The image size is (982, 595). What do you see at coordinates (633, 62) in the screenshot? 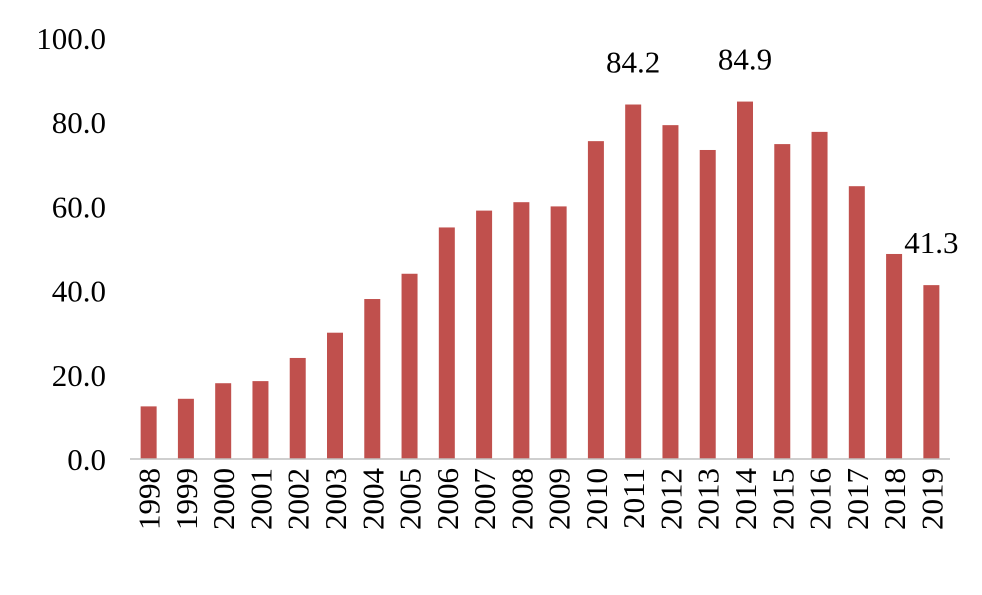
I see `value-label: 84.2` at bounding box center [633, 62].